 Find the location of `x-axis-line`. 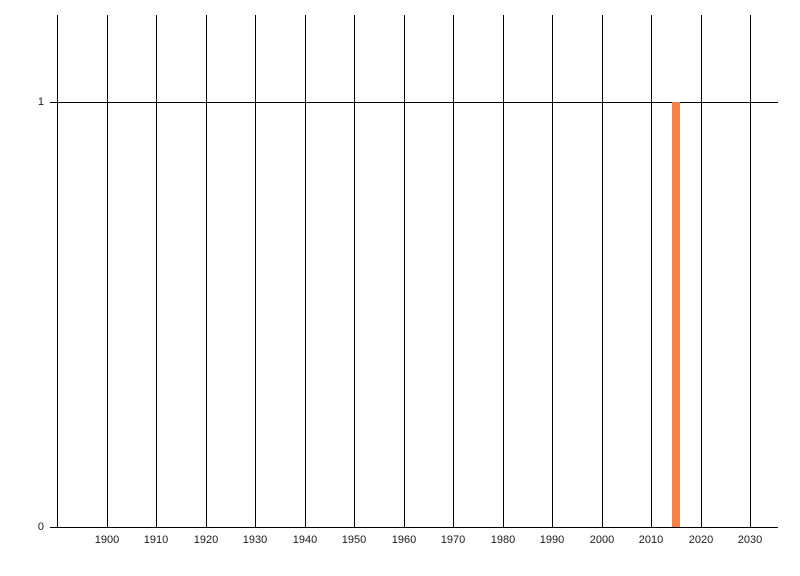

x-axis-line is located at coordinates (414, 527).